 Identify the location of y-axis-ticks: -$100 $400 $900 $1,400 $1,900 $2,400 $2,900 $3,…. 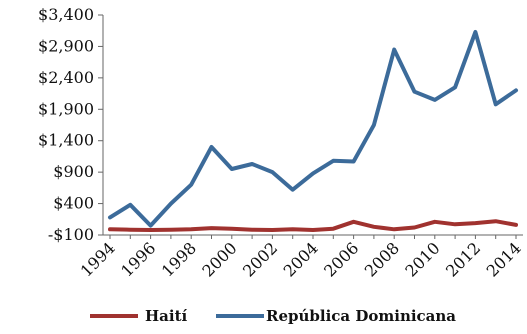
(70, 124).